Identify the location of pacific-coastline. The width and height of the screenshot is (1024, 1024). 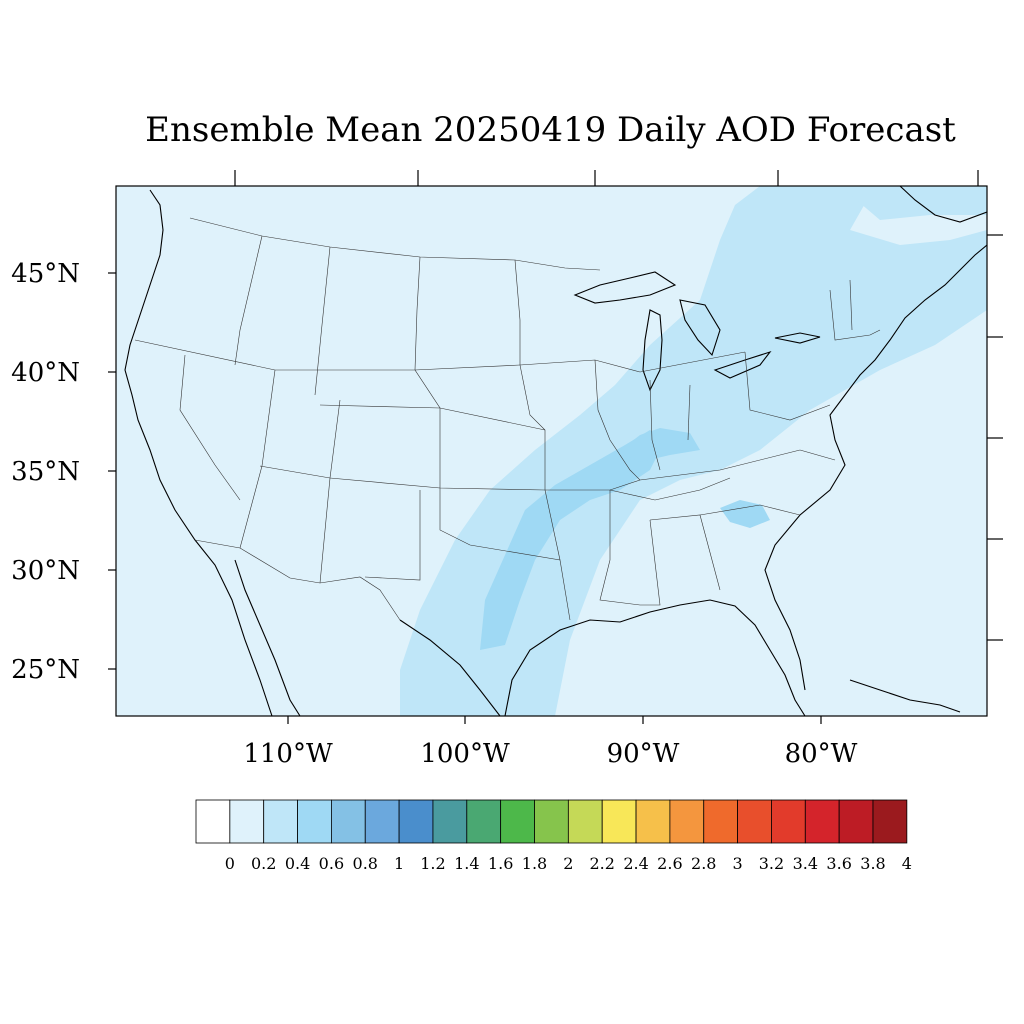
(198, 452).